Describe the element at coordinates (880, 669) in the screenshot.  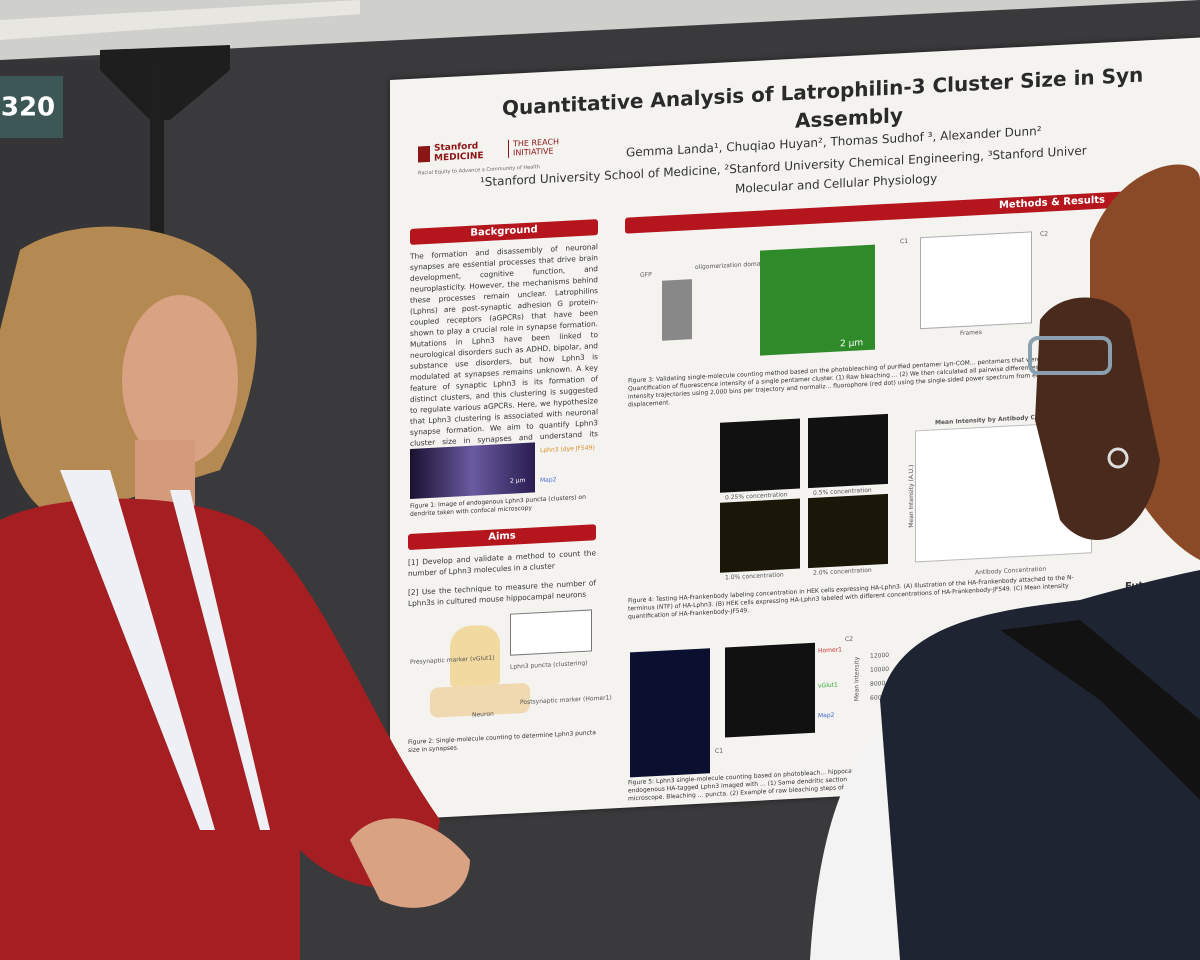
I see `axis-label: 10000` at that location.